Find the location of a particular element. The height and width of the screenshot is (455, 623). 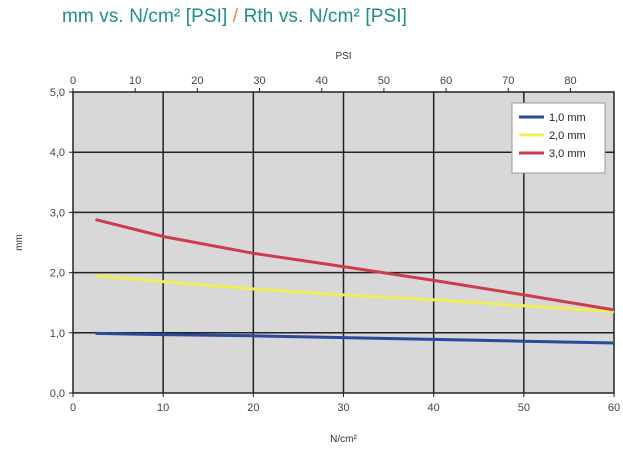

x-tick-label: 10 is located at coordinates (163, 408).